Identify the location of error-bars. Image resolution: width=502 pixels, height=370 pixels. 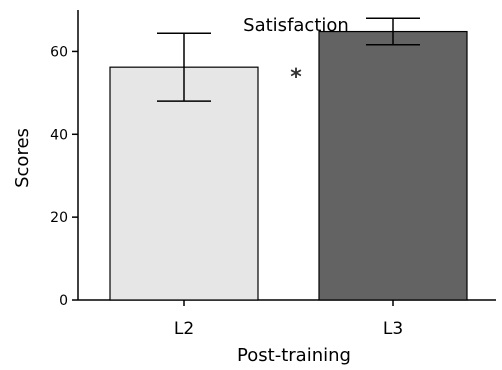
(288, 59).